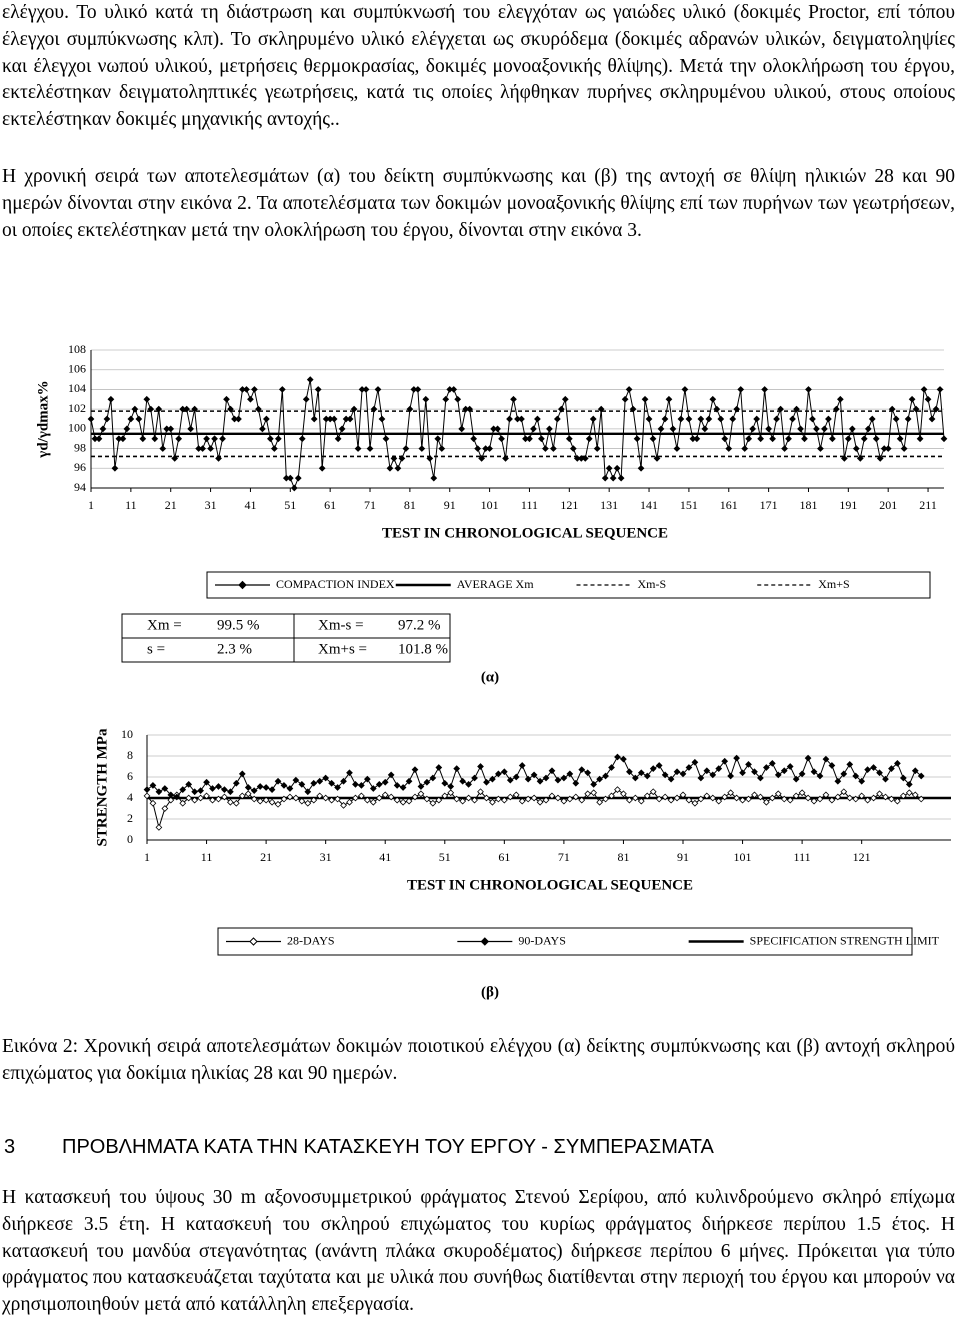  I want to click on x-tick-label: 91, so click(450, 505).